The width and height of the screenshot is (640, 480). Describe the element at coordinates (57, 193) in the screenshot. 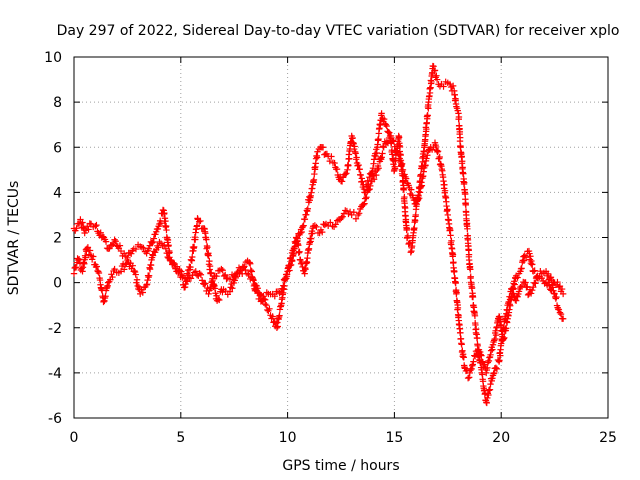

I see `y-tick-label: 4` at that location.